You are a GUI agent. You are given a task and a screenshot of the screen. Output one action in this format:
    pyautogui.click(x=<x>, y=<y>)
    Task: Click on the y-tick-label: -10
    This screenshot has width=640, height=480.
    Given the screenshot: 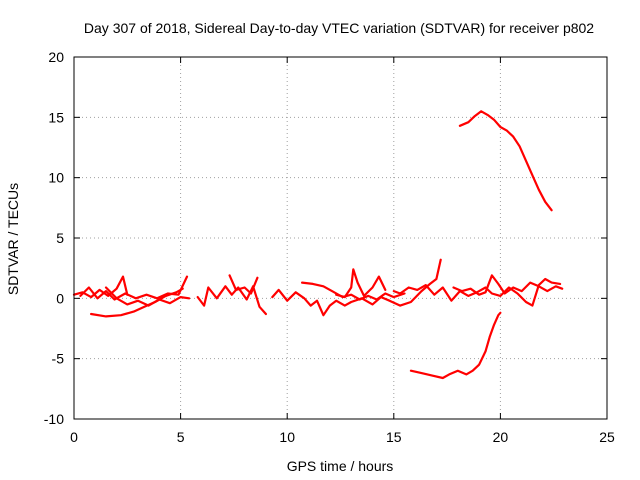 What is the action you would take?
    pyautogui.click(x=54, y=419)
    